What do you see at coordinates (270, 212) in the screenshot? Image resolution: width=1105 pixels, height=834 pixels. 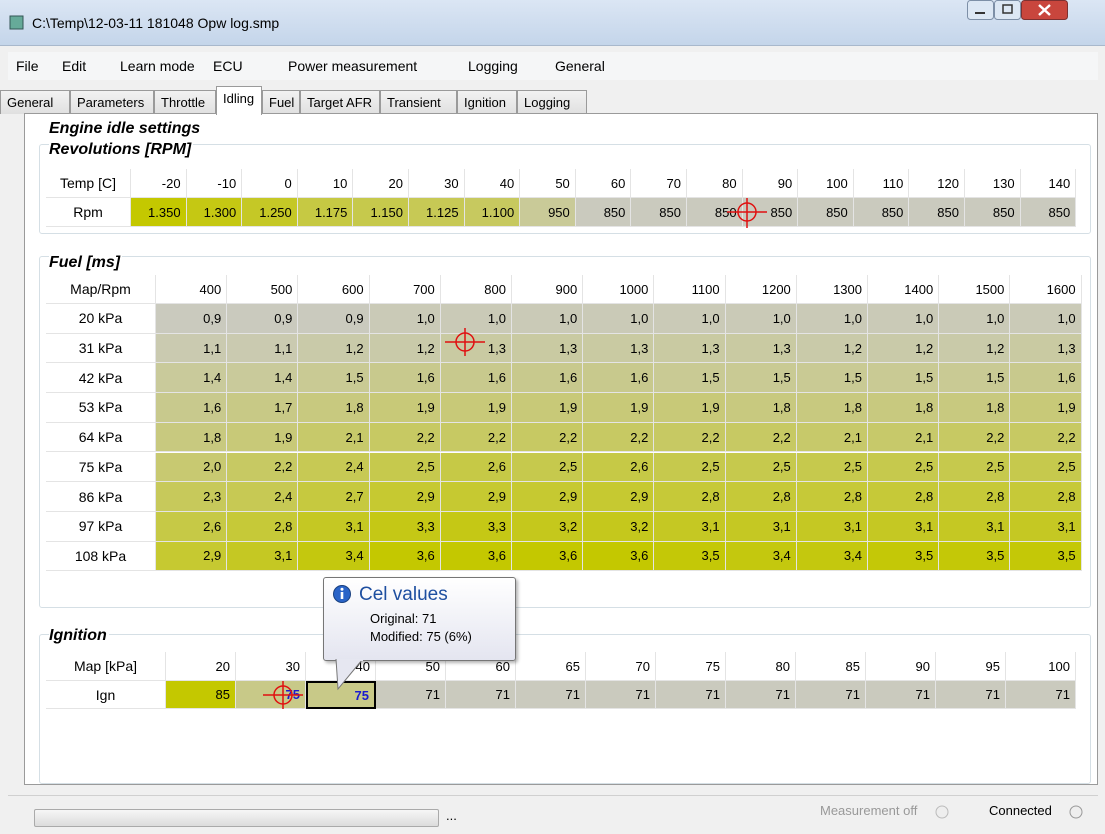 I see `rpm-cell: 1.250` at bounding box center [270, 212].